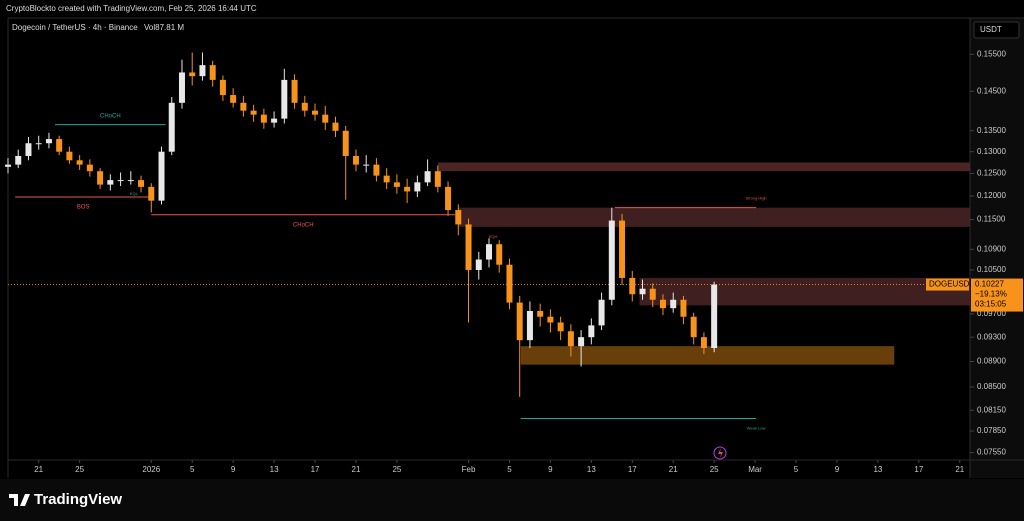 The height and width of the screenshot is (521, 1024). Describe the element at coordinates (991, 409) in the screenshot. I see `y-tick-label: 0.08150` at that location.